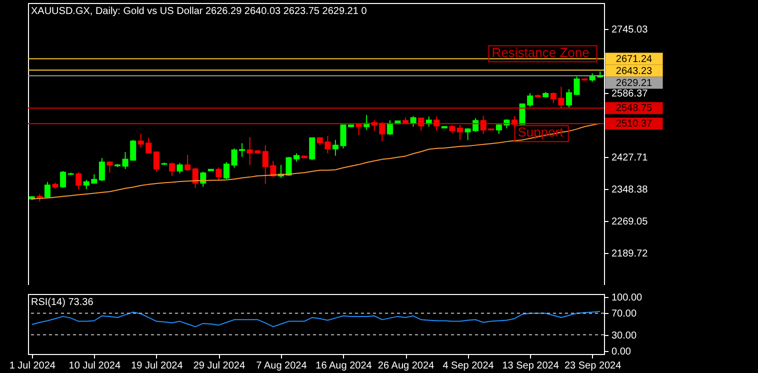 The height and width of the screenshot is (373, 758). Describe the element at coordinates (630, 94) in the screenshot. I see `y-tick-label: 2586.37` at that location.